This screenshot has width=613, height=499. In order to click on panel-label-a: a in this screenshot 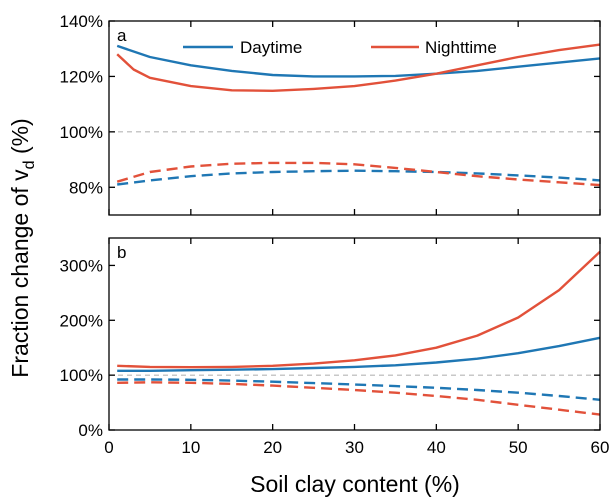, I will do `click(122, 35)`.